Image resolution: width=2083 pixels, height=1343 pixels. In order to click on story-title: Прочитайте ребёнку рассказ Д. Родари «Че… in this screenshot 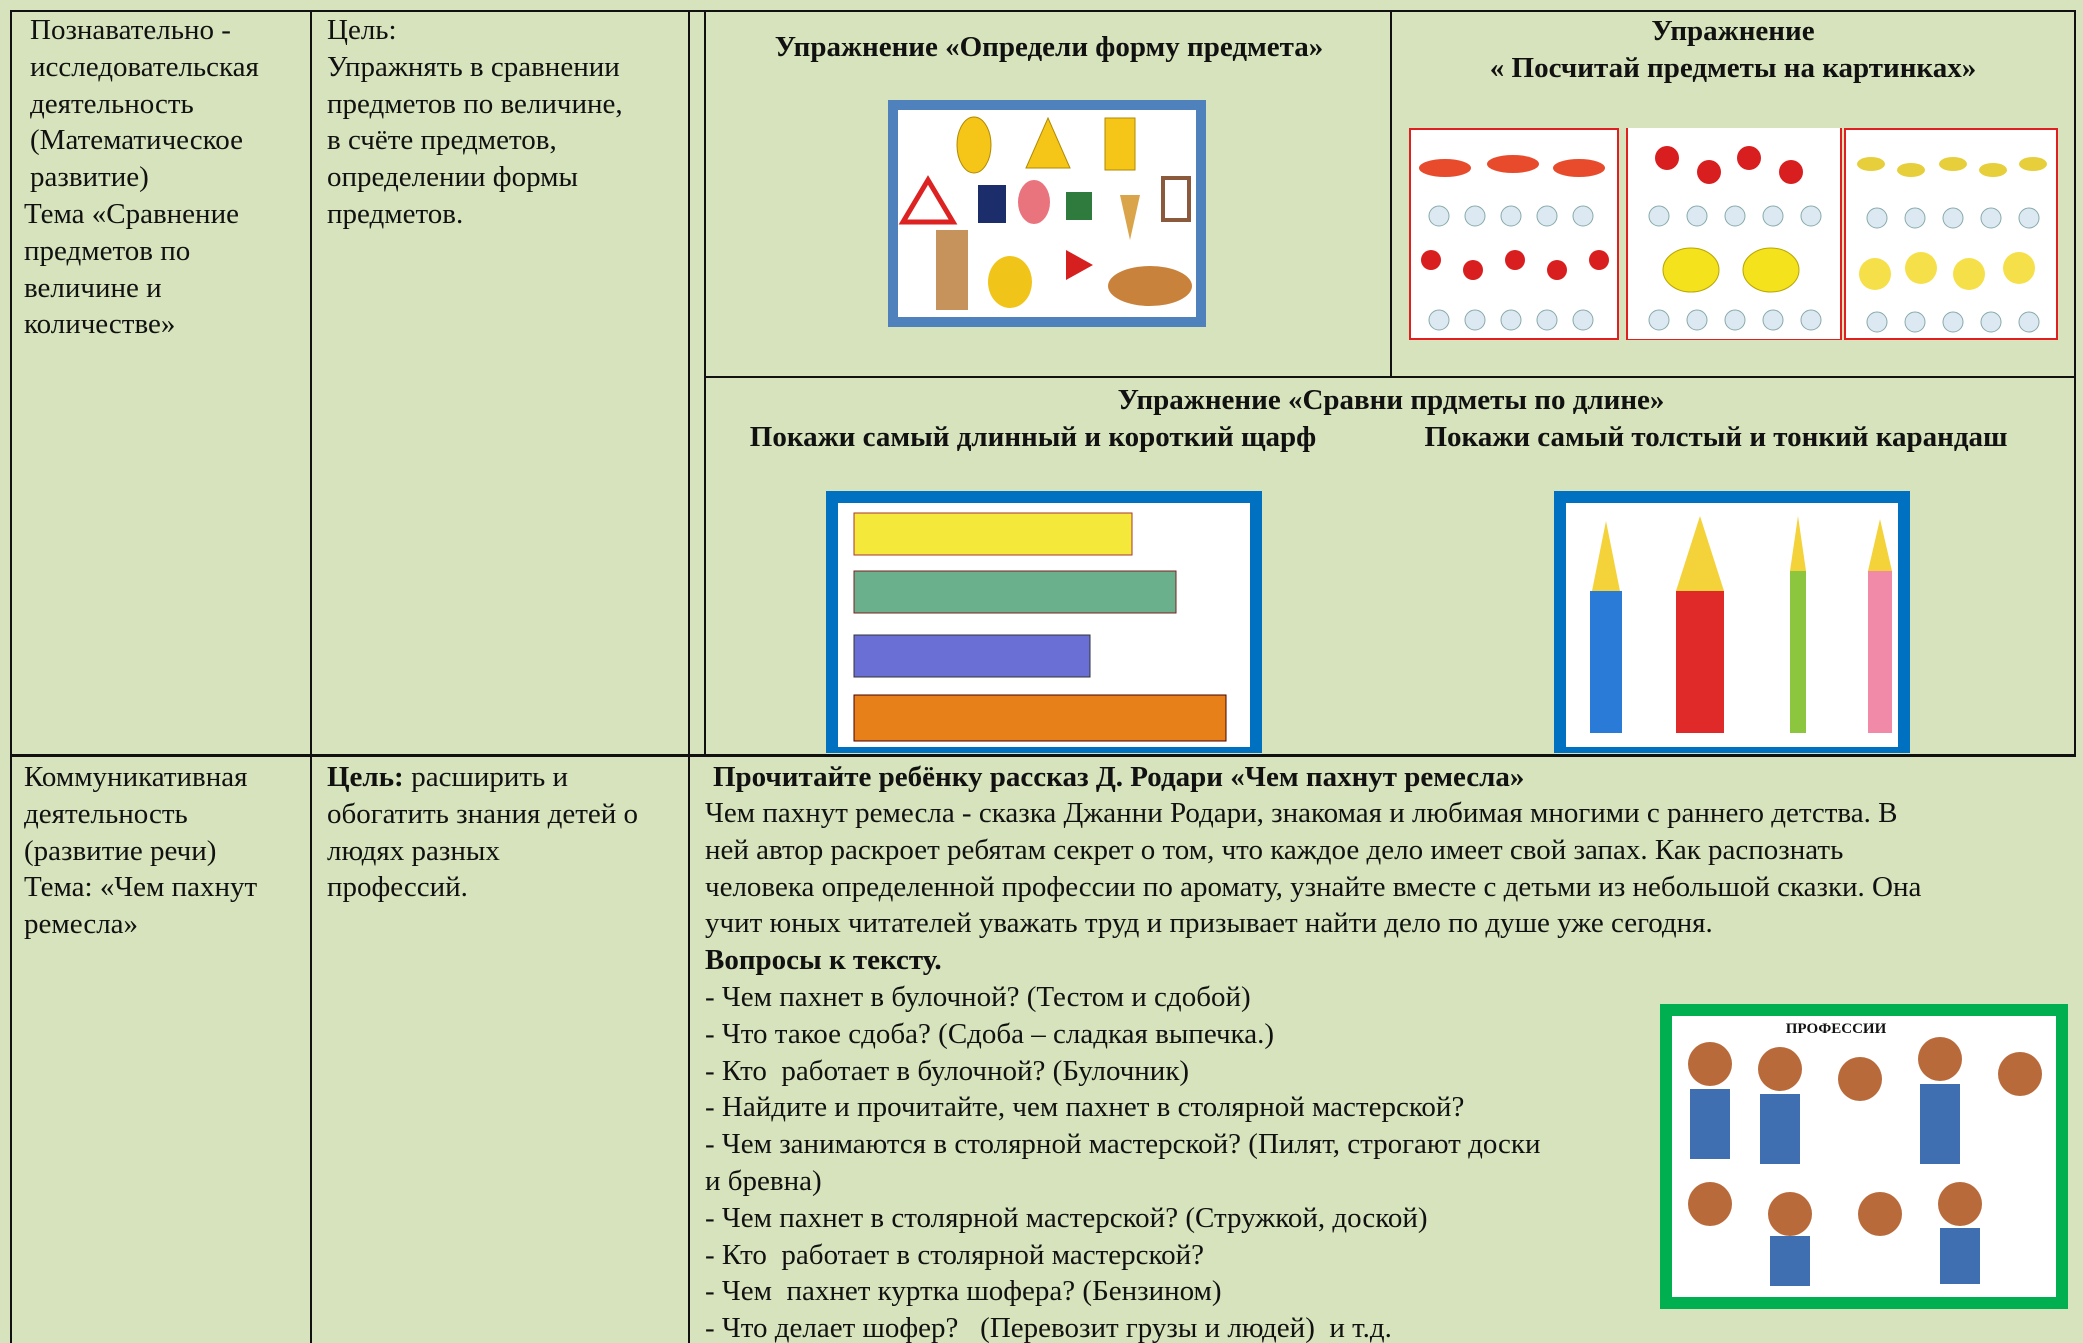, I will do `click(1119, 777)`.